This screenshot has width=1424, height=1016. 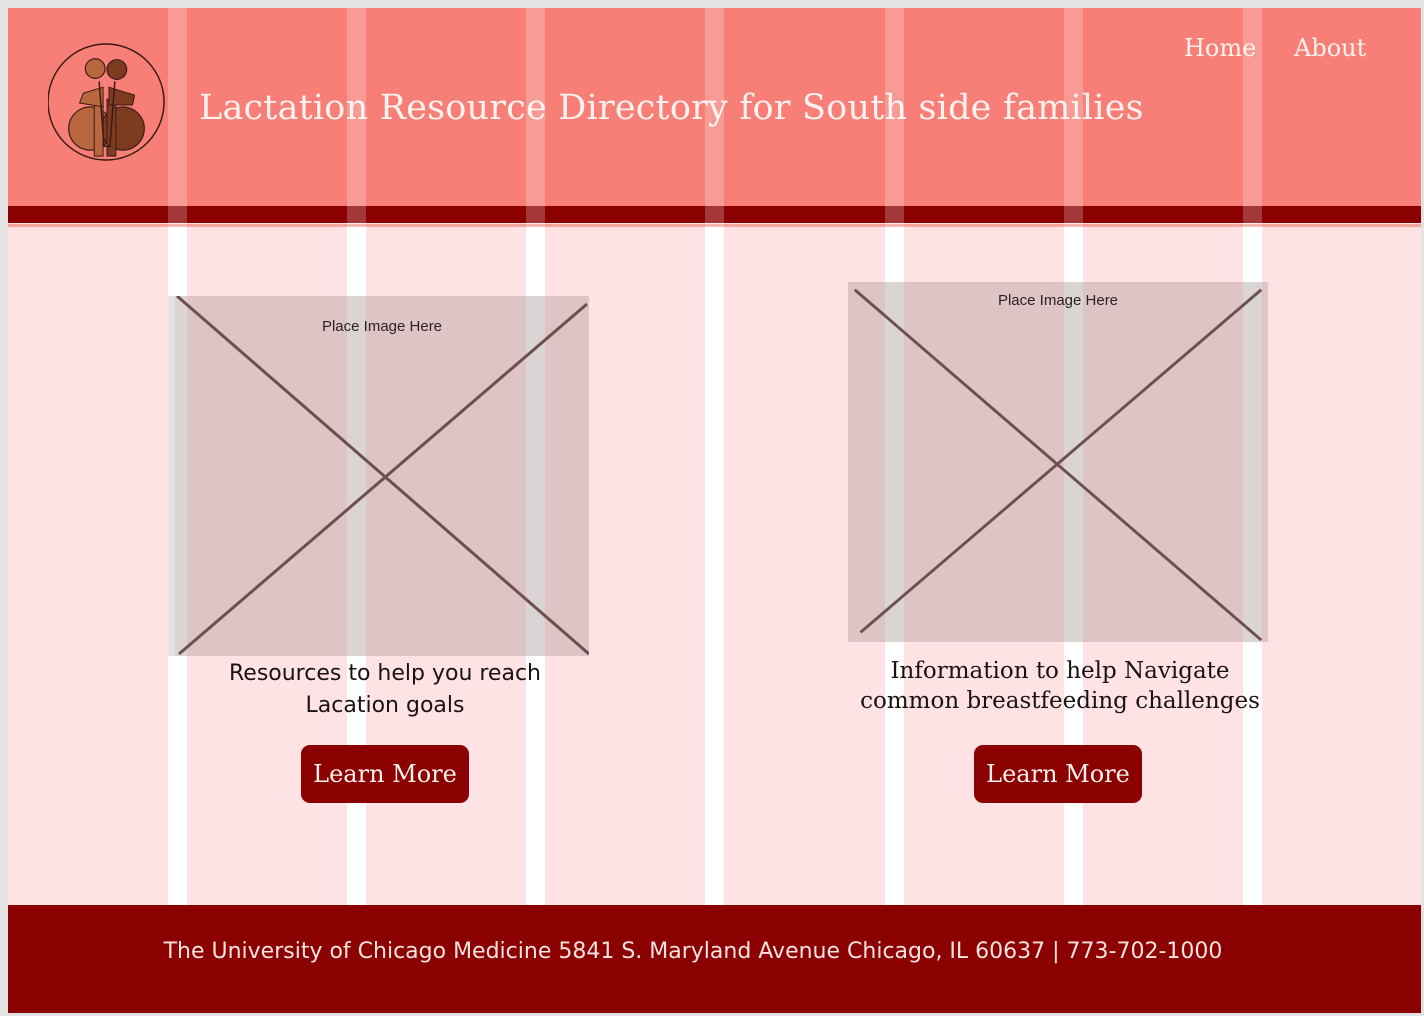 What do you see at coordinates (1060, 701) in the screenshot?
I see `card-caption-line: common breastfeeding challenges` at bounding box center [1060, 701].